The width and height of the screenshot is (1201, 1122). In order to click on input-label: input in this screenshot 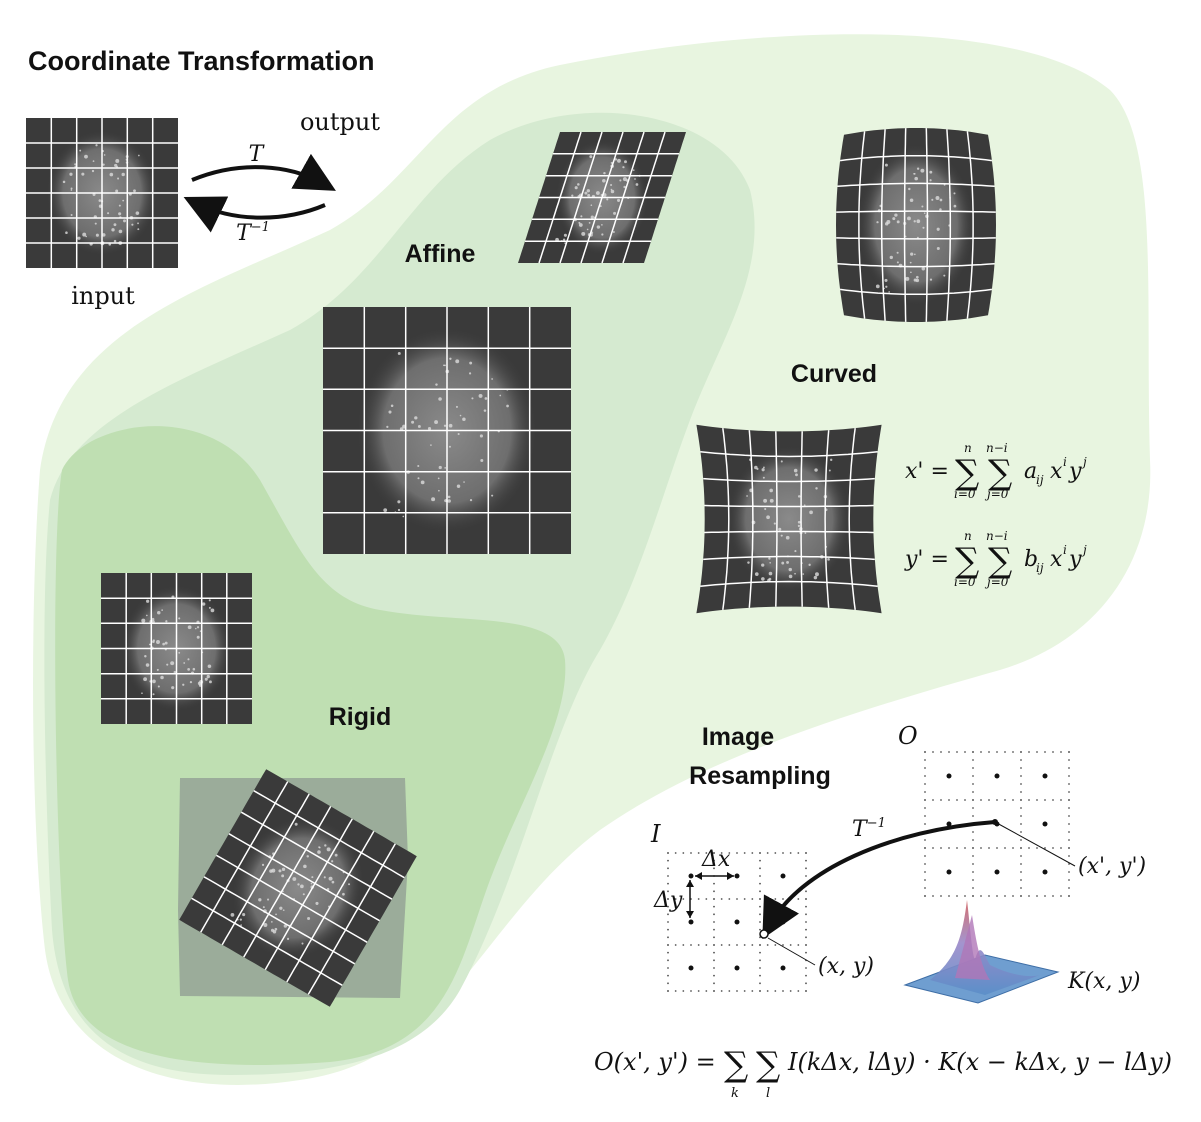, I will do `click(103, 296)`.